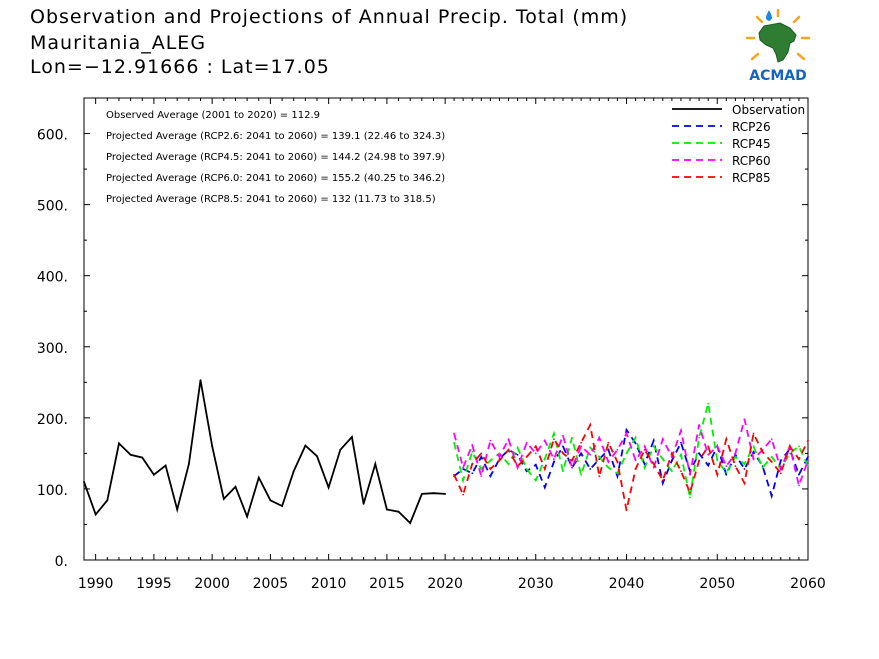  I want to click on series-line-observation, so click(264, 452).